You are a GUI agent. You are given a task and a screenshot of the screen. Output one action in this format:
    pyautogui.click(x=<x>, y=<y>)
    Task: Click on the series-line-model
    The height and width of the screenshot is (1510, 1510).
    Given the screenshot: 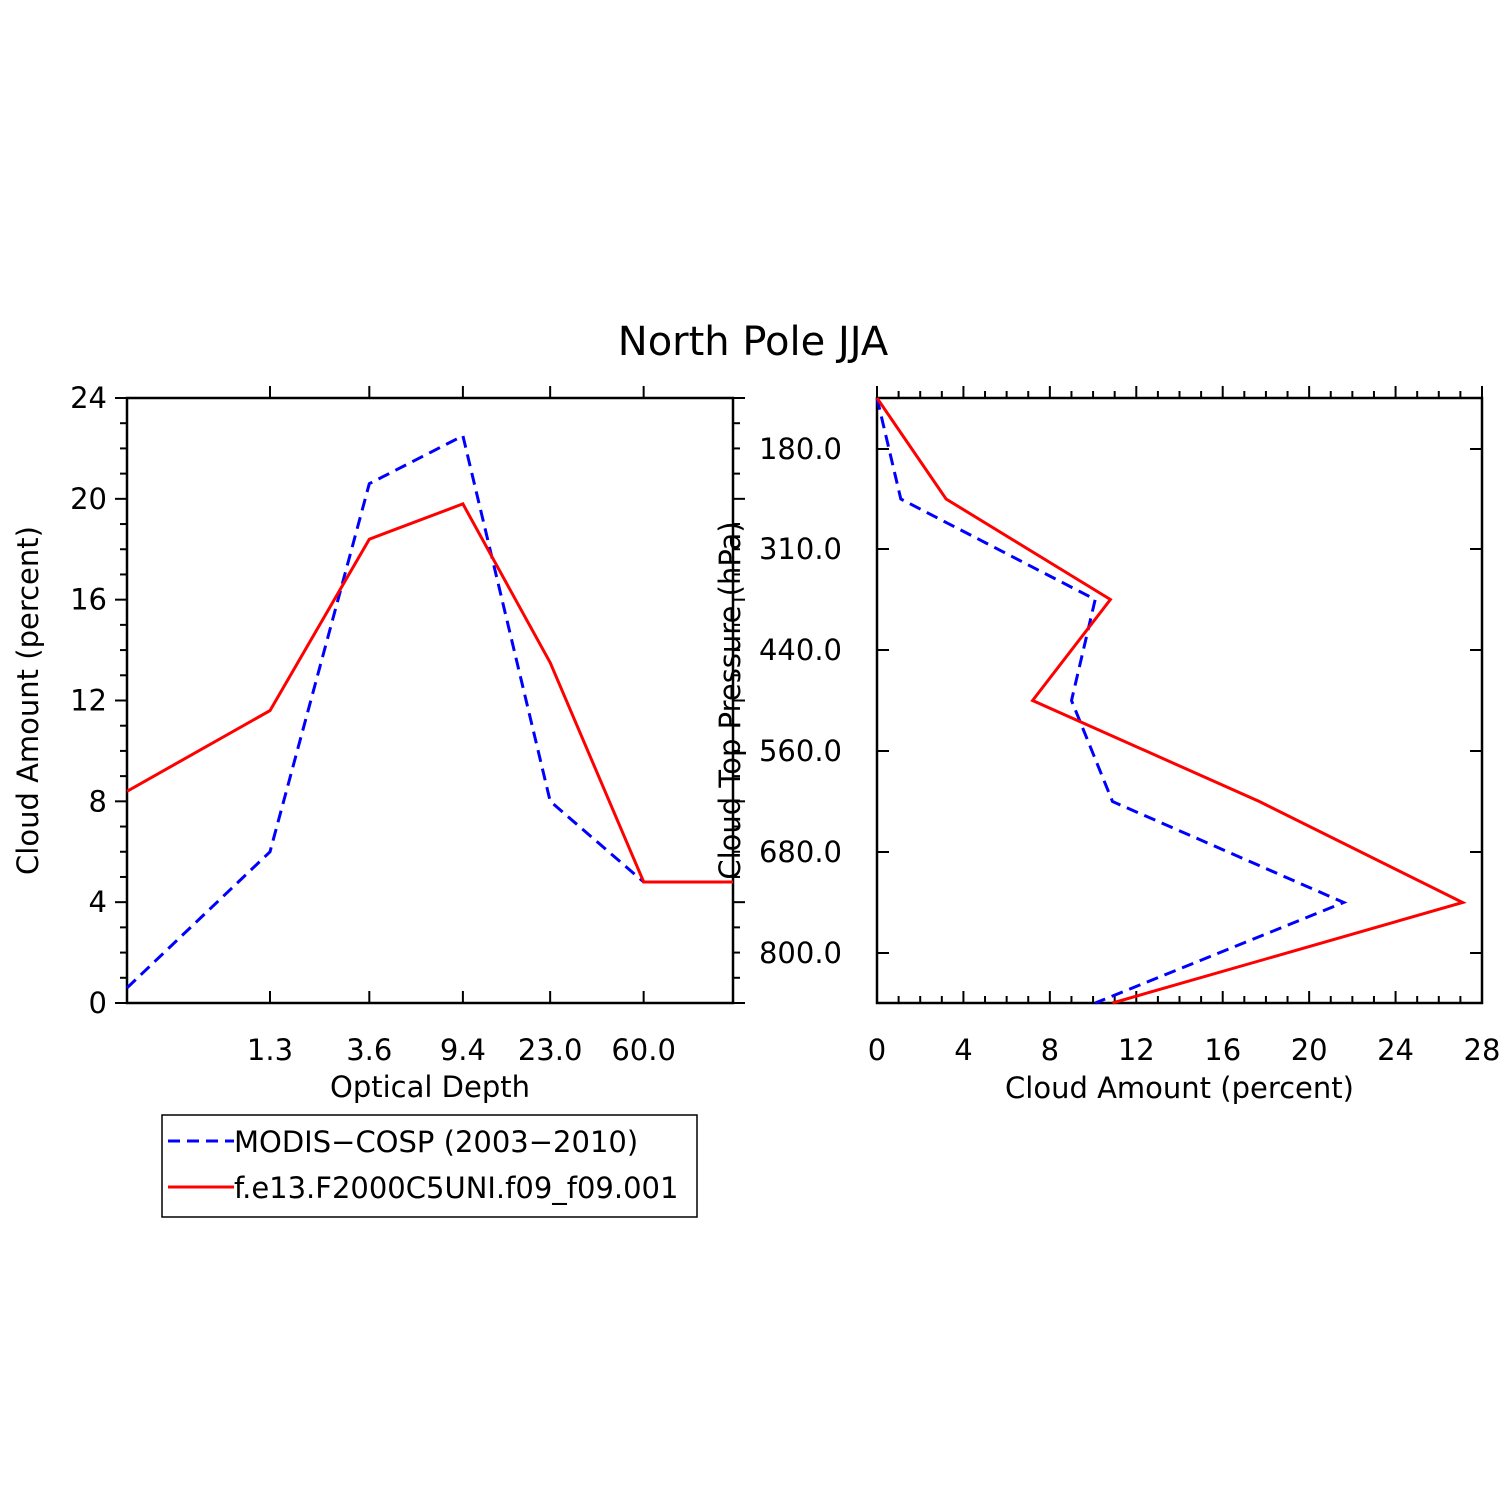 What is the action you would take?
    pyautogui.click(x=429, y=693)
    